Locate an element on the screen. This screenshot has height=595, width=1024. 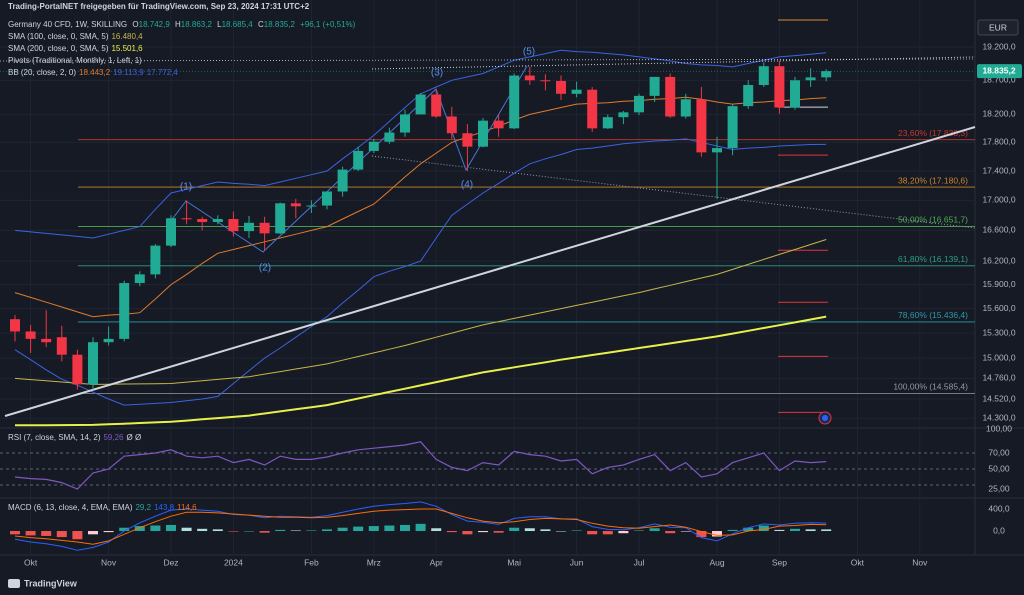
y-tick-label: 14.300,0 is located at coordinates (998, 418).